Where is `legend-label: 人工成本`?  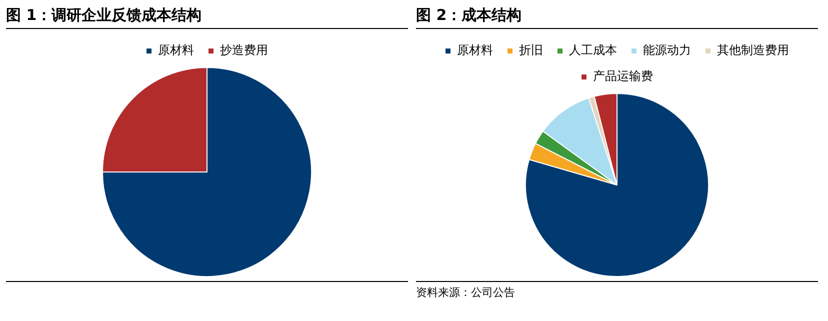
legend-label: 人工成本 is located at coordinates (593, 50).